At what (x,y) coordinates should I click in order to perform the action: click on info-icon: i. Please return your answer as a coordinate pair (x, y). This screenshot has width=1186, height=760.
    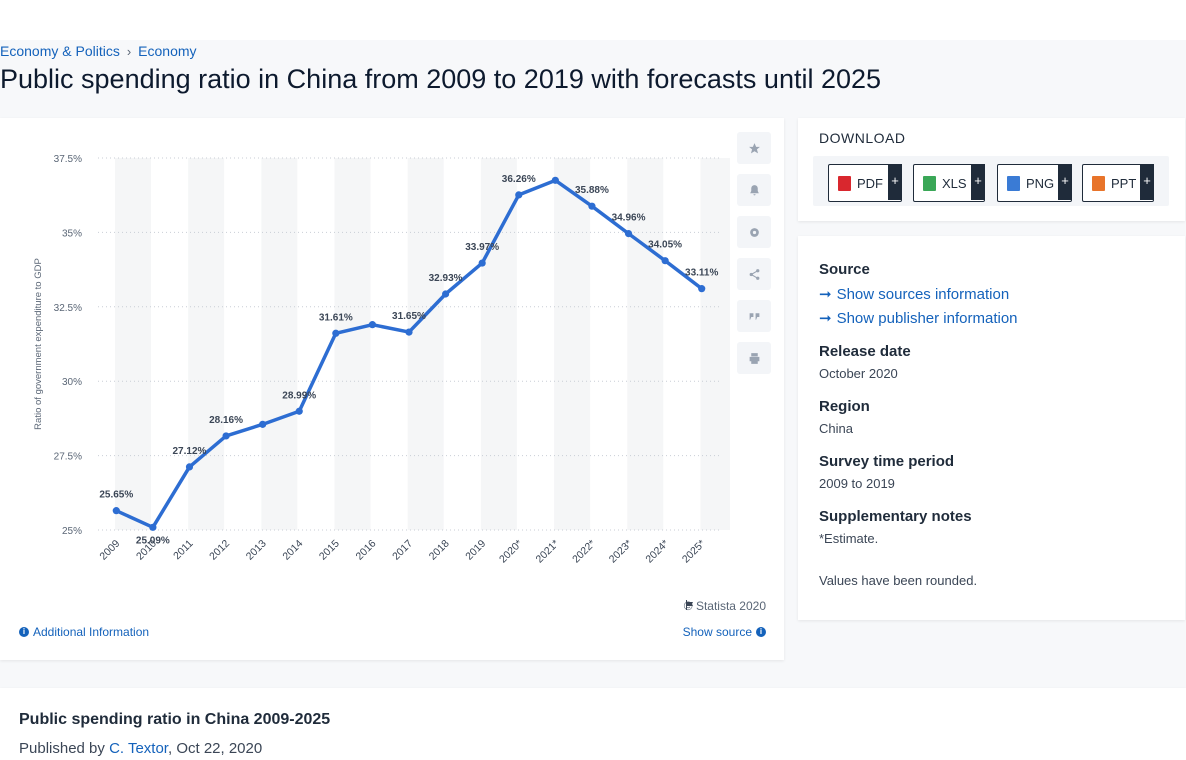
    Looking at the image, I should click on (24, 632).